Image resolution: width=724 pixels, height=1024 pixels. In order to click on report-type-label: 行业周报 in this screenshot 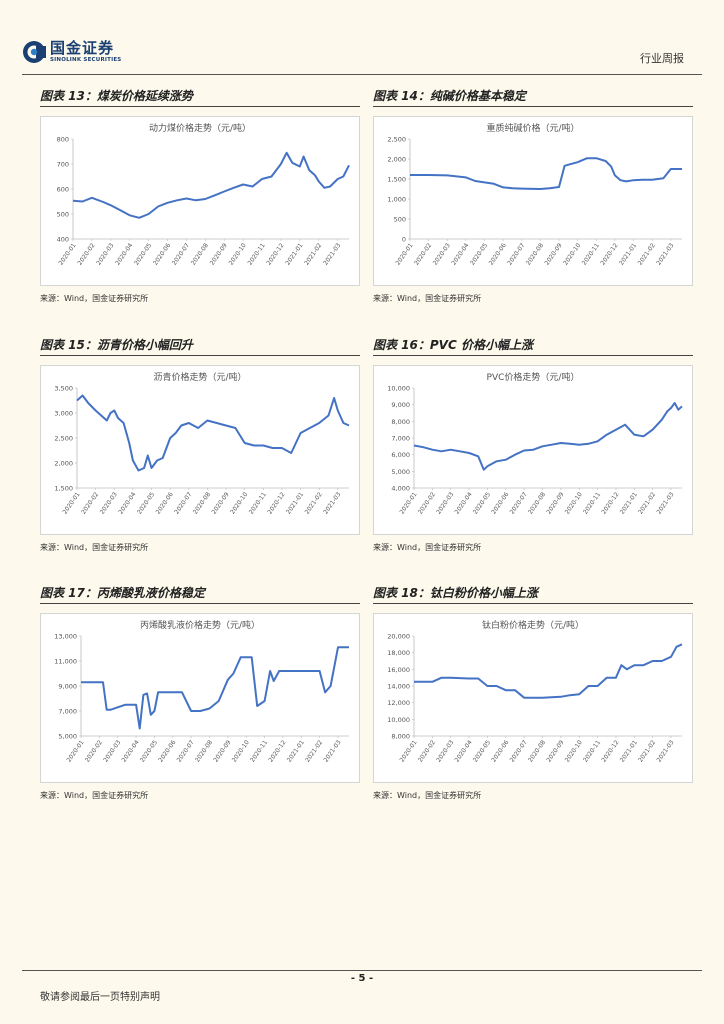, I will do `click(662, 58)`.